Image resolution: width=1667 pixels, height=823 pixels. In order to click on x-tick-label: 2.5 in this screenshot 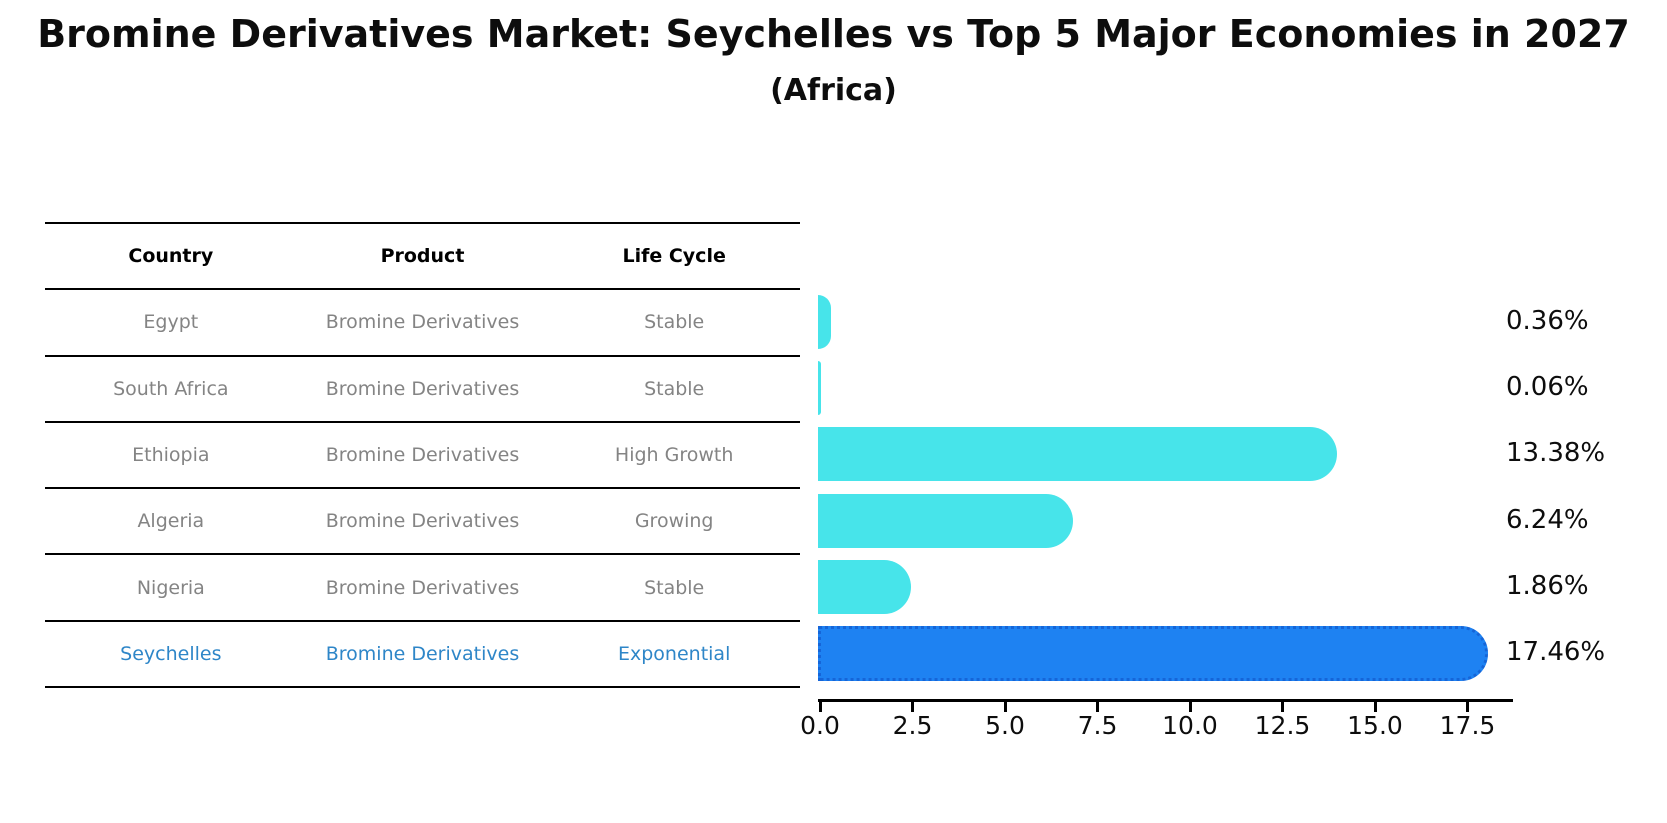, I will do `click(912, 725)`.